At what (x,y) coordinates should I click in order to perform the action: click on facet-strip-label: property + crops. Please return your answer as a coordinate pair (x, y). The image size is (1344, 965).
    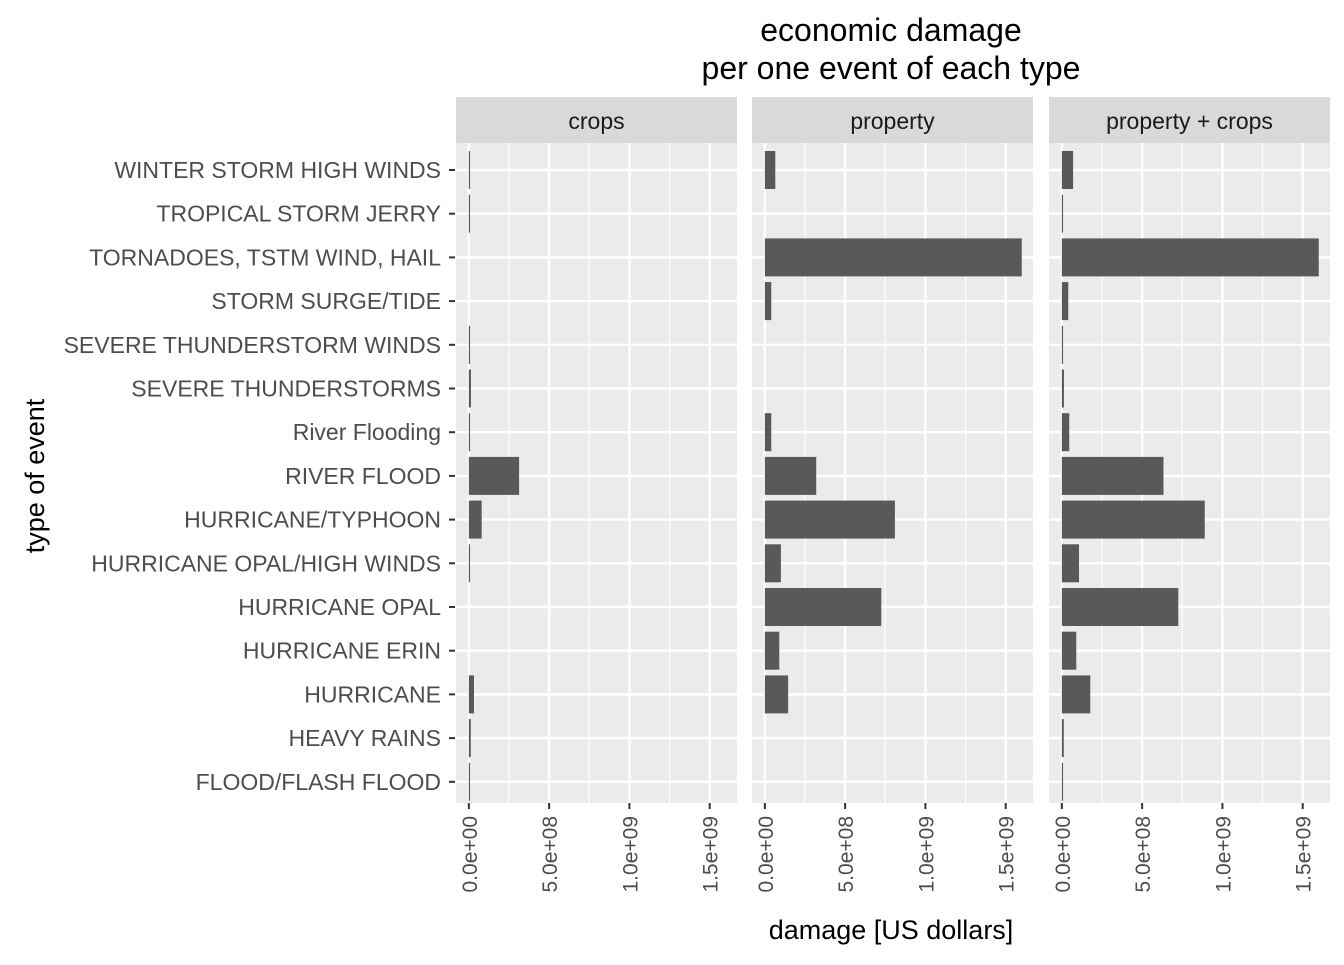
    Looking at the image, I should click on (1189, 121).